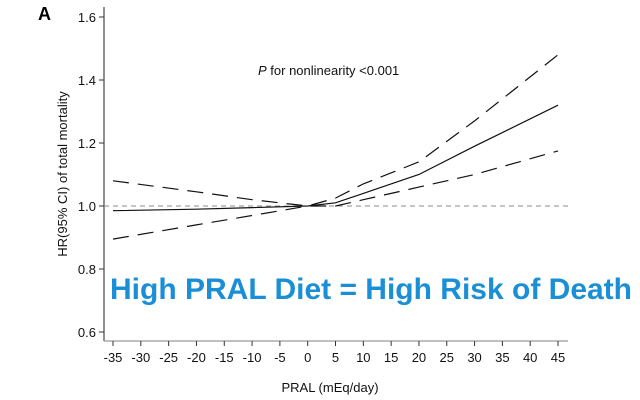 Image resolution: width=640 pixels, height=400 pixels. What do you see at coordinates (558, 357) in the screenshot?
I see `x-tick-label: 45` at bounding box center [558, 357].